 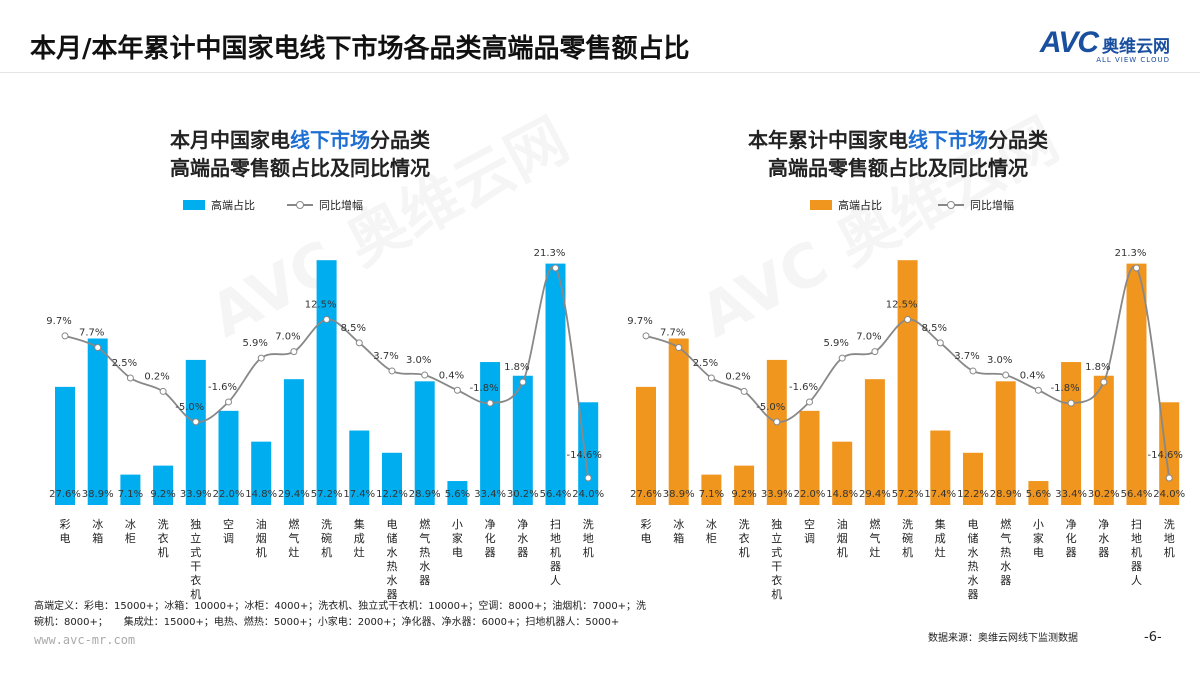 What do you see at coordinates (195, 559) in the screenshot?
I see `category-label: 独立式干衣机` at bounding box center [195, 559].